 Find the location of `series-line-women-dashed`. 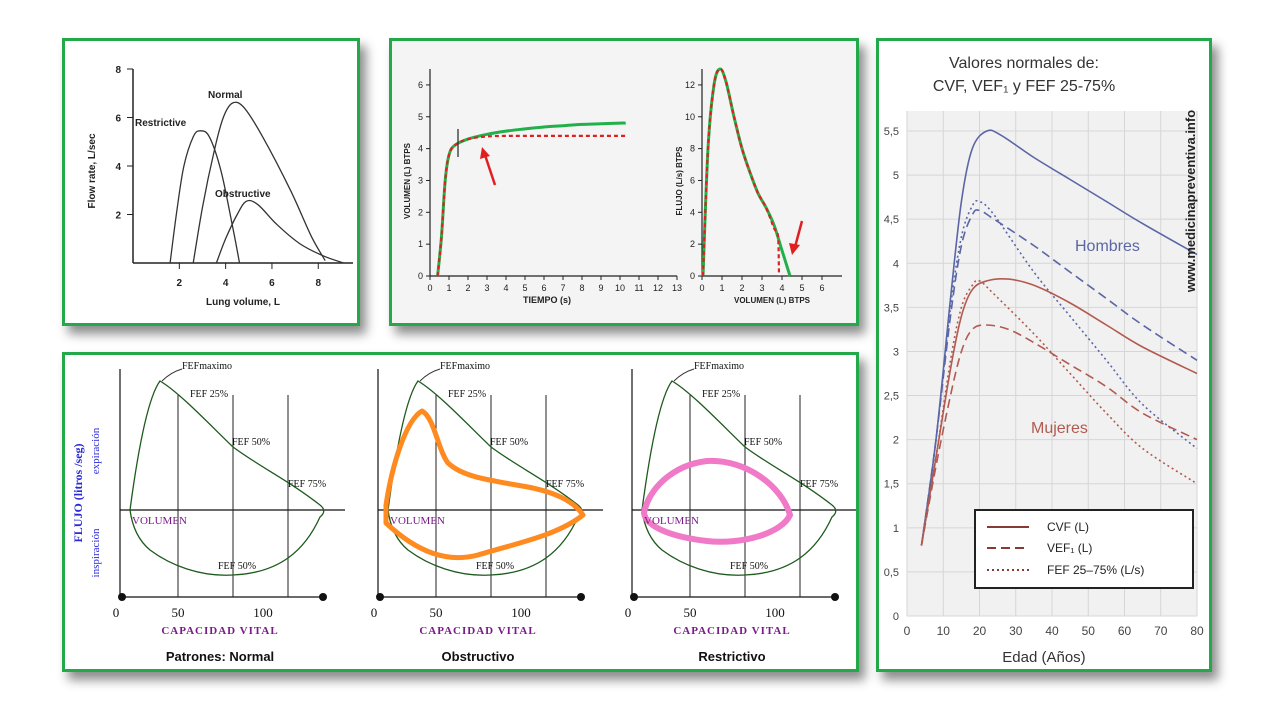

series-line-women-dashed is located at coordinates (1059, 435).